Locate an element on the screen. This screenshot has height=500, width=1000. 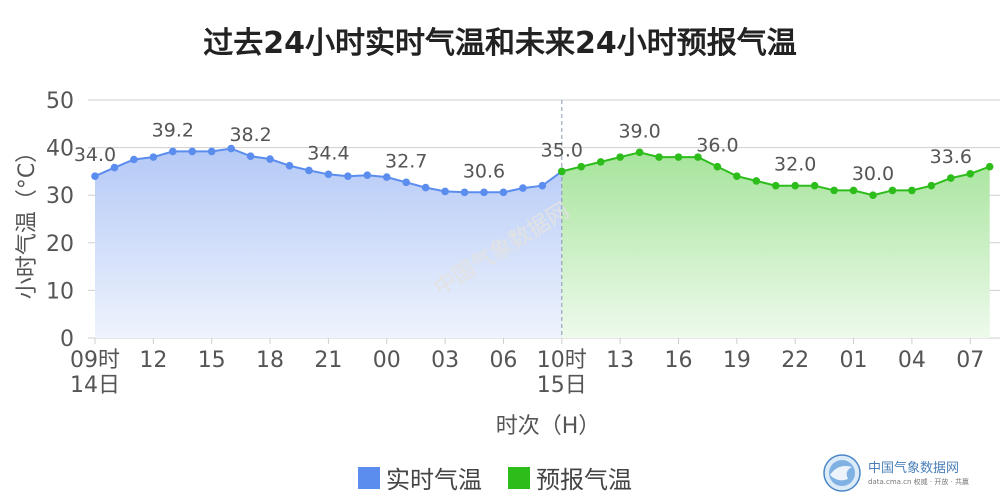
y-tick-label: 20 is located at coordinates (60, 244).